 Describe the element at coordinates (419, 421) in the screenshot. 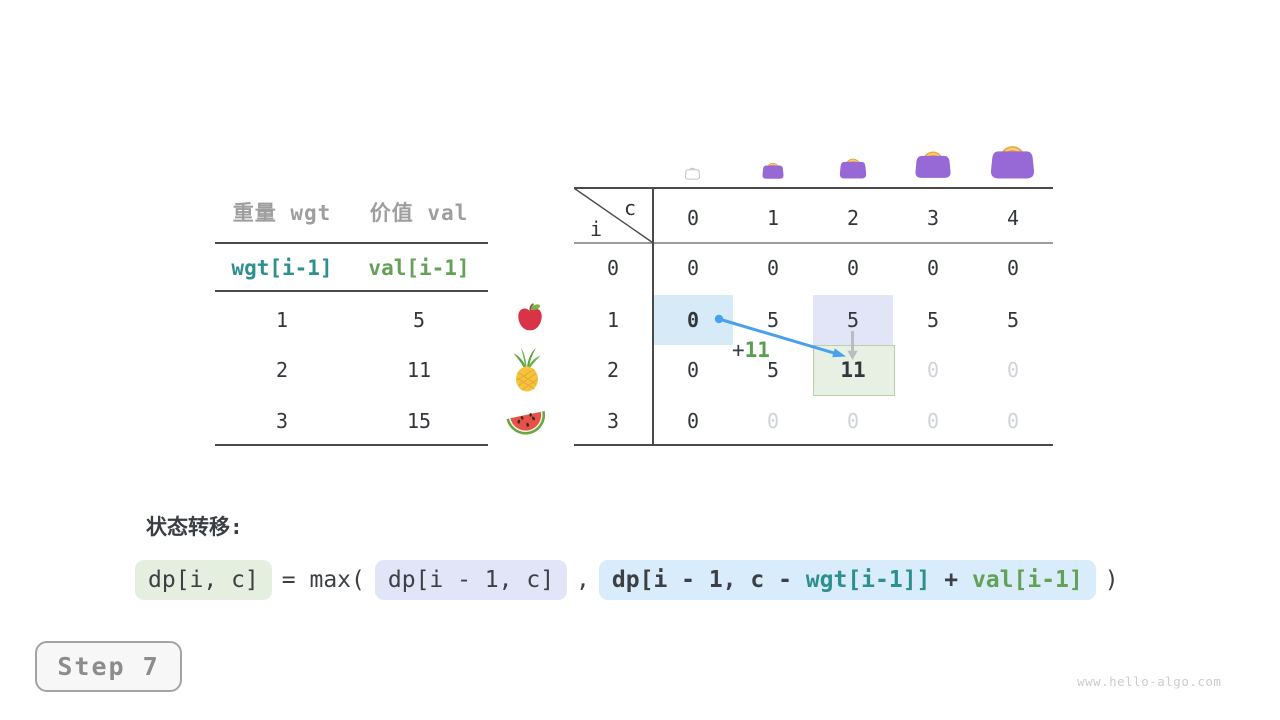

I see `item-value: 15` at that location.